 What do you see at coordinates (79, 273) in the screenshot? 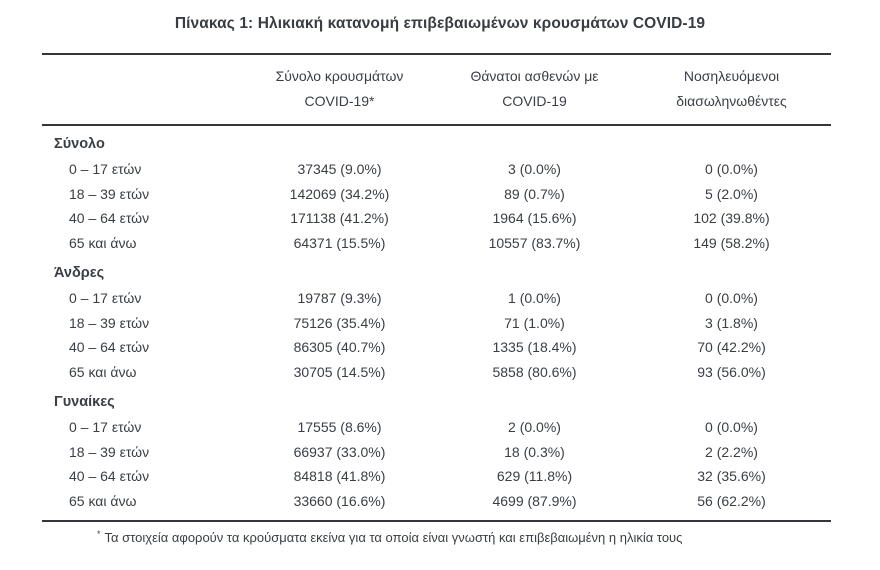
I see `section-label: Άνδρες` at bounding box center [79, 273].